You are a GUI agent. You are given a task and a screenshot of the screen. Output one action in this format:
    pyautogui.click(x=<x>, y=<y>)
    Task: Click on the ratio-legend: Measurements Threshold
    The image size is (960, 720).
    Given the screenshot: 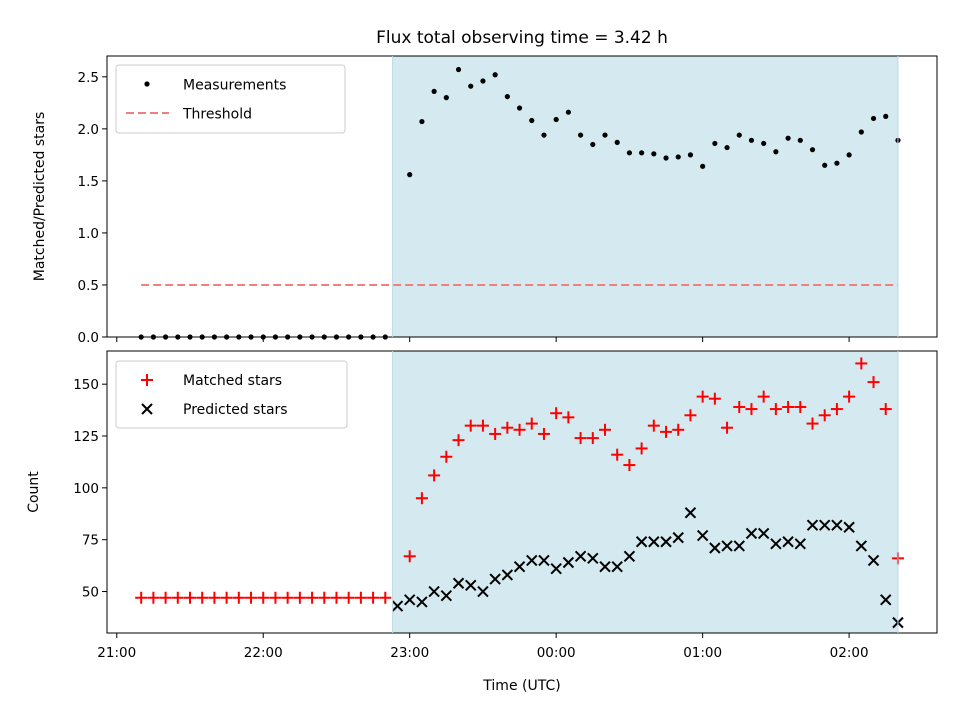 What is the action you would take?
    pyautogui.click(x=230, y=99)
    